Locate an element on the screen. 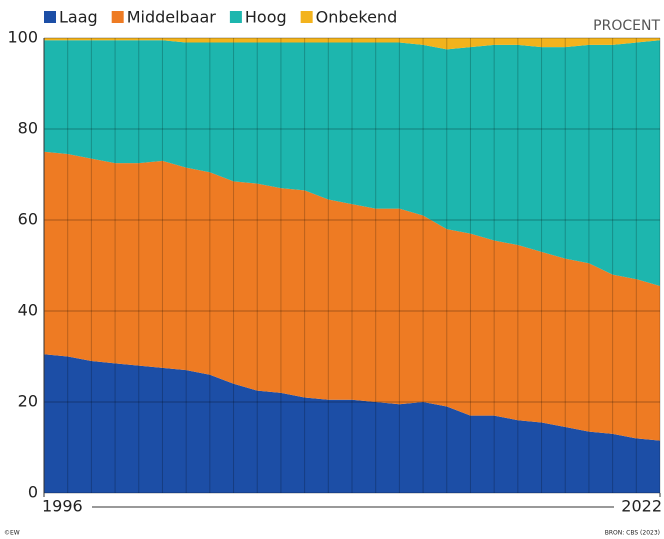 The image size is (664, 539). x-tick-label: 1996 is located at coordinates (62, 506).